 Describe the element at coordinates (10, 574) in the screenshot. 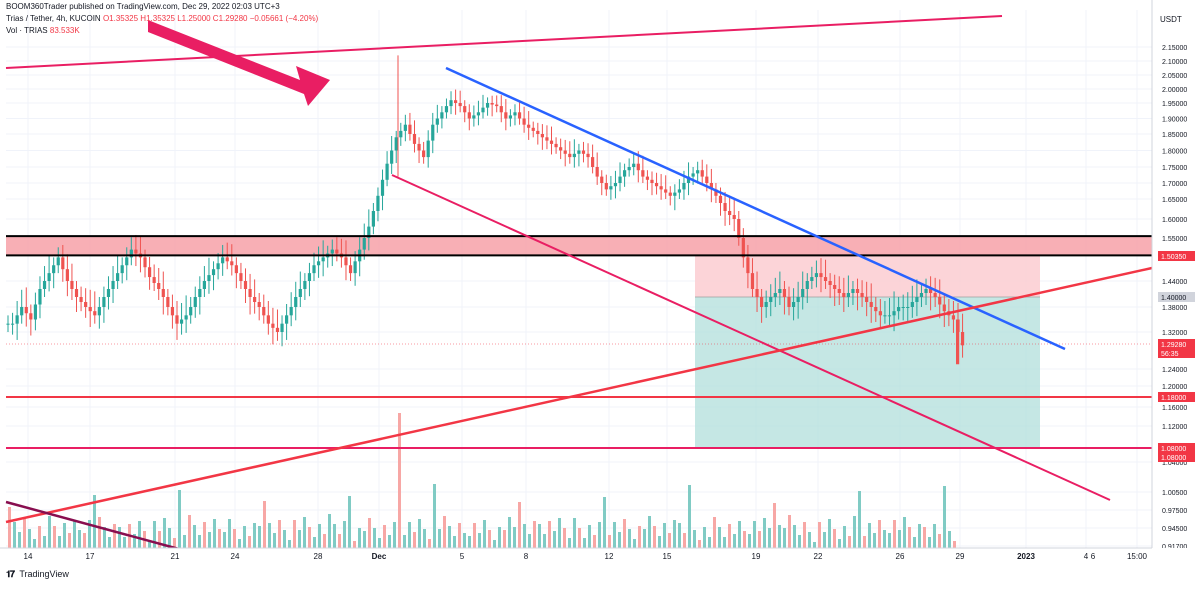

I see `tradingview-mark-icon: 𝟏𝟕` at that location.